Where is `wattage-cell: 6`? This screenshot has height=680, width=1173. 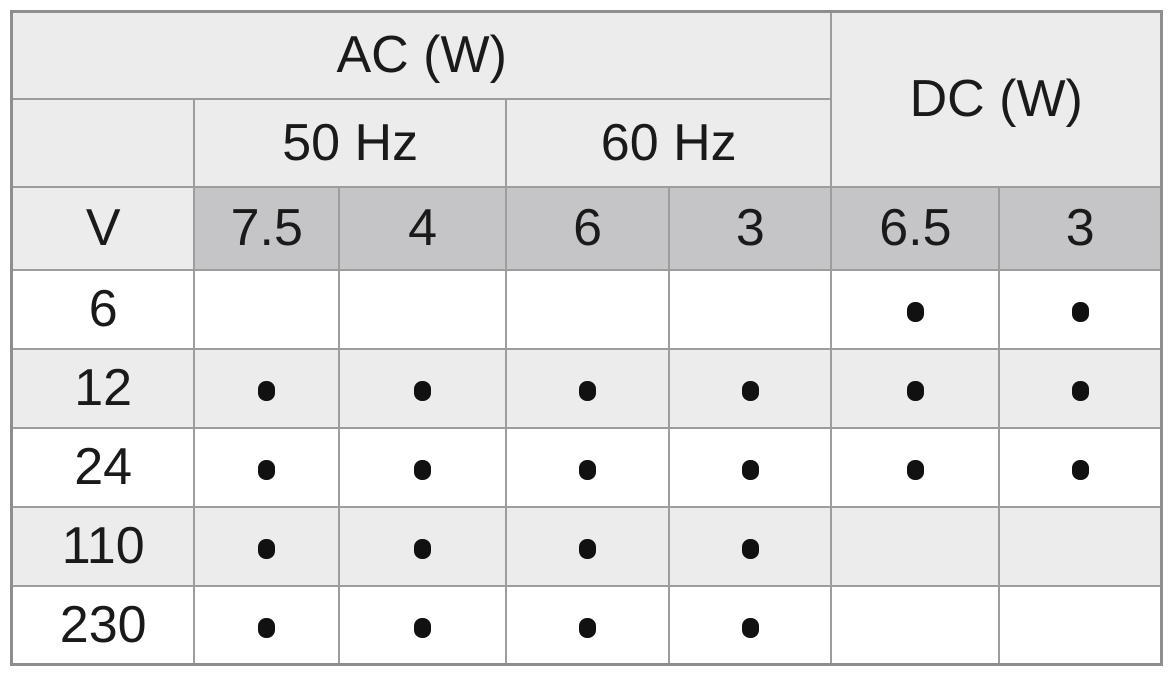
wattage-cell: 6 is located at coordinates (587, 228).